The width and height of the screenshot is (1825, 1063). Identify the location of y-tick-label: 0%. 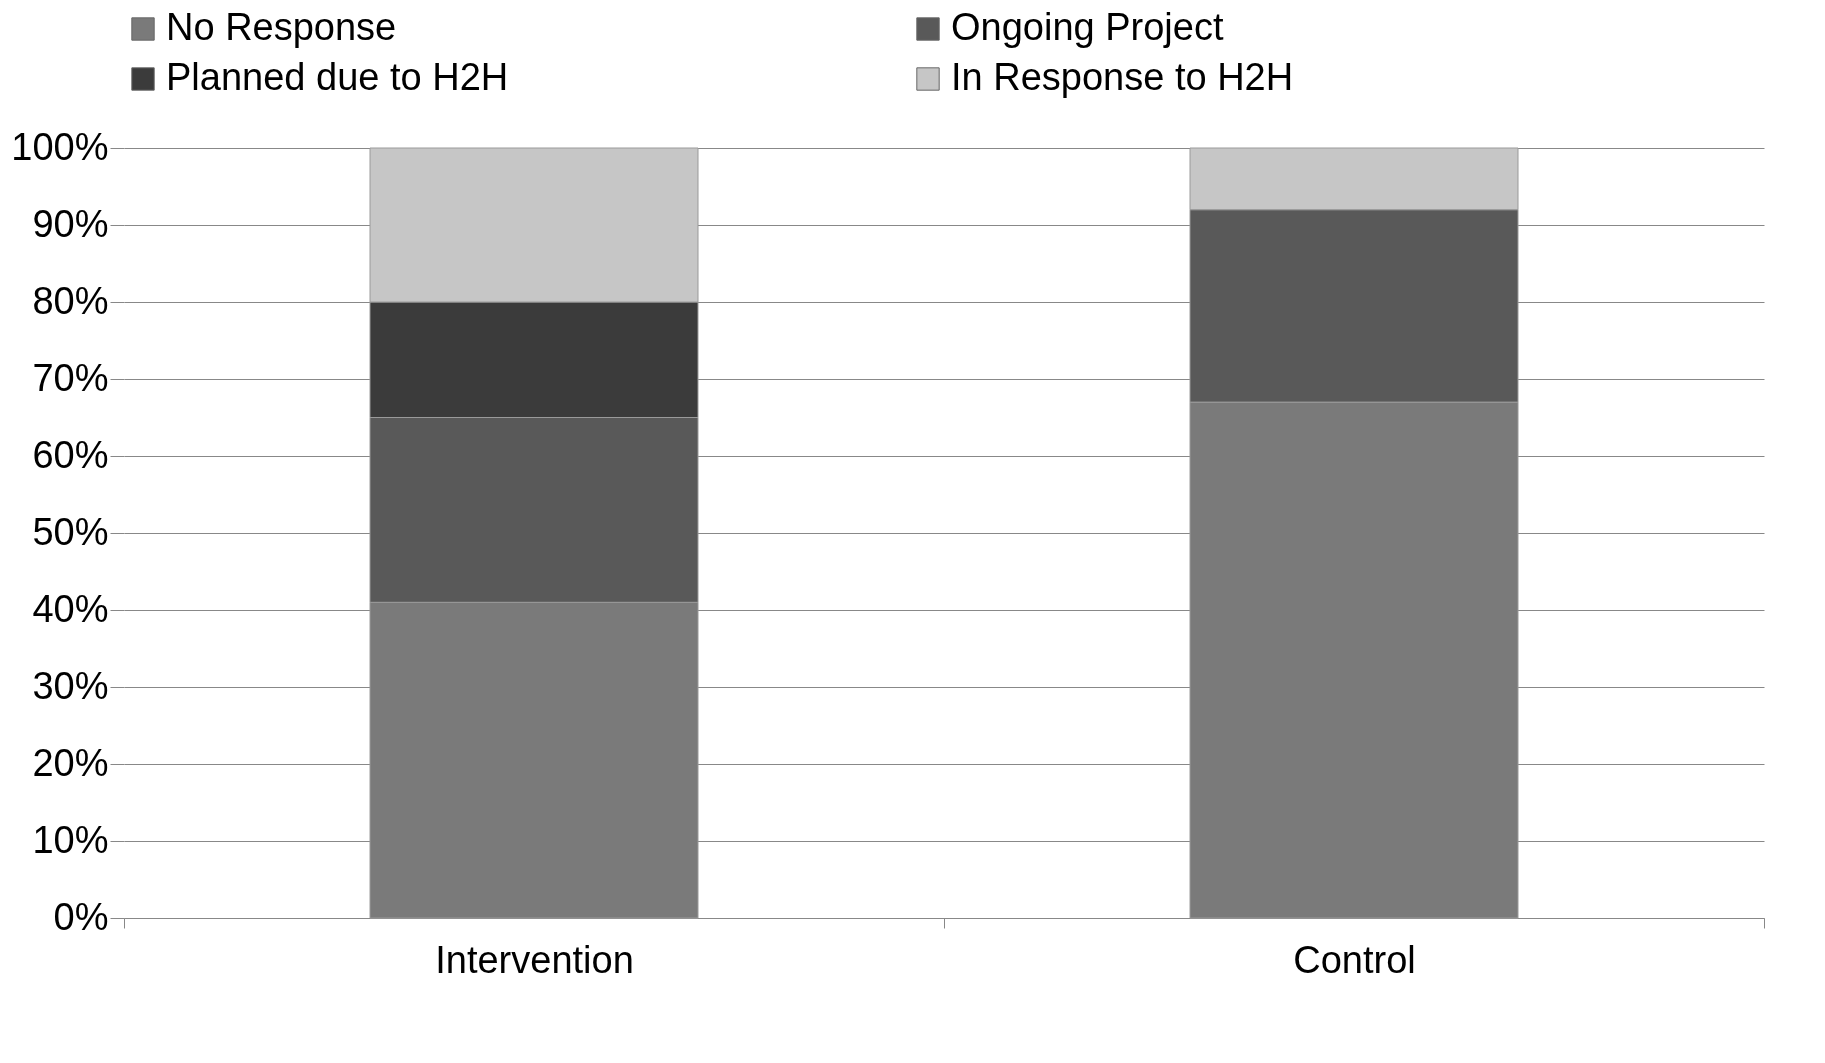
(81, 916).